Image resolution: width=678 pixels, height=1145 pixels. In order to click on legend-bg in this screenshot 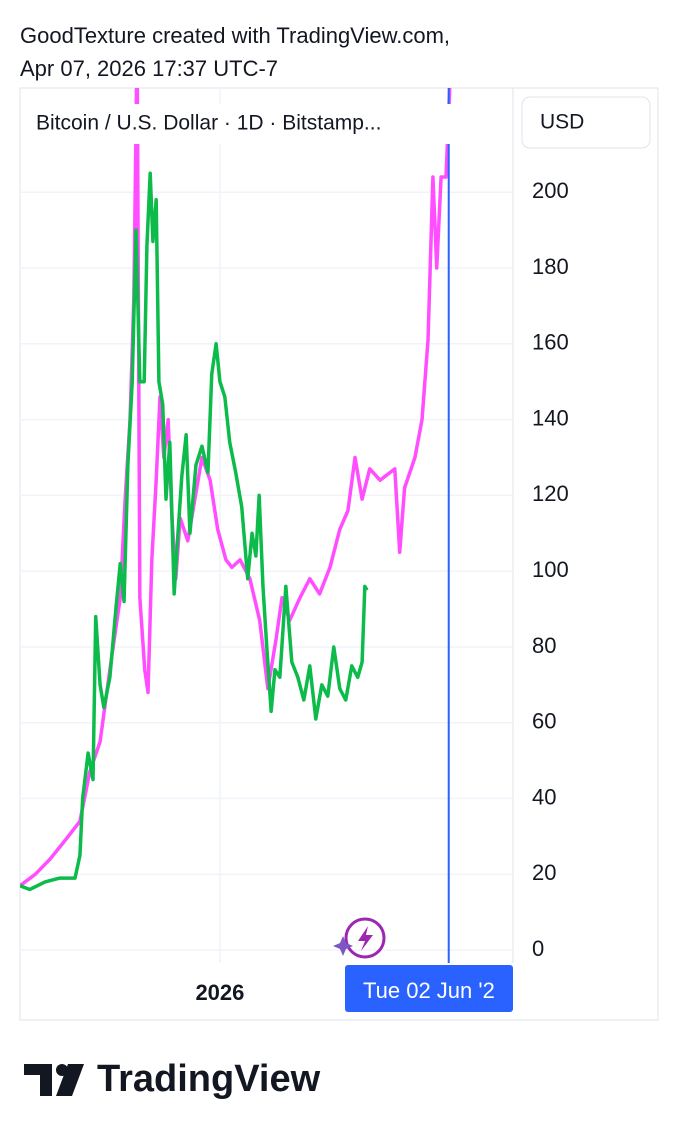, I will do `click(238, 124)`.